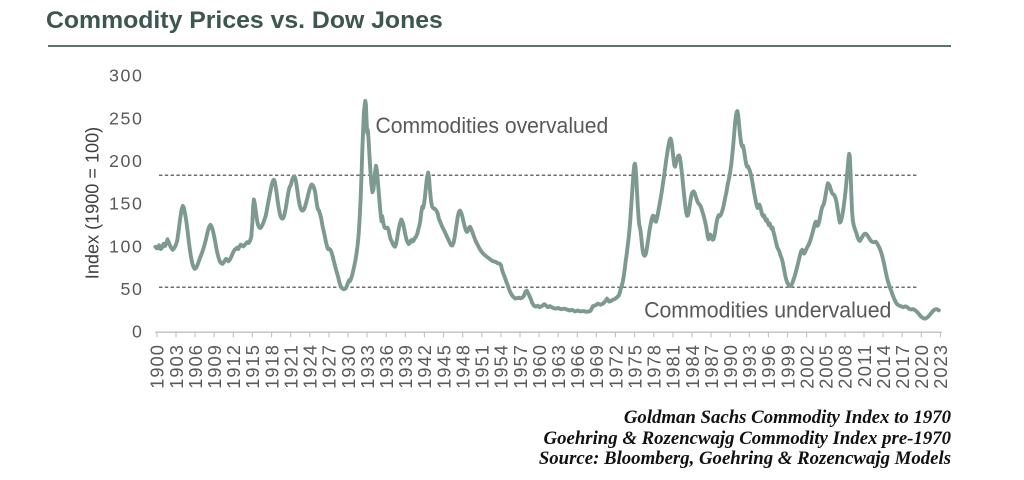 This screenshot has height=480, width=1024. Describe the element at coordinates (367, 366) in the screenshot. I see `svg-text: 1933` at that location.